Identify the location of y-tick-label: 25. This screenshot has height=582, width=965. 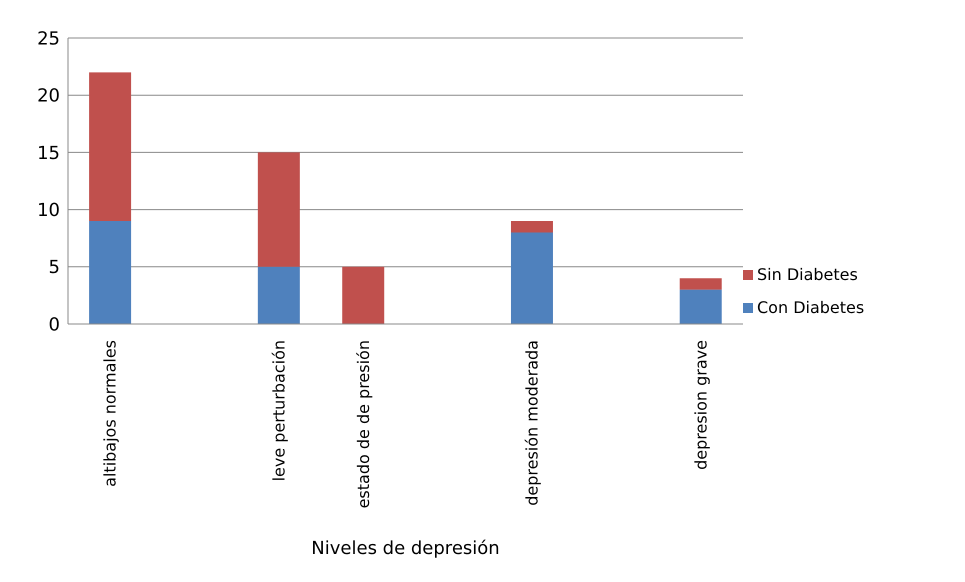
(48, 39).